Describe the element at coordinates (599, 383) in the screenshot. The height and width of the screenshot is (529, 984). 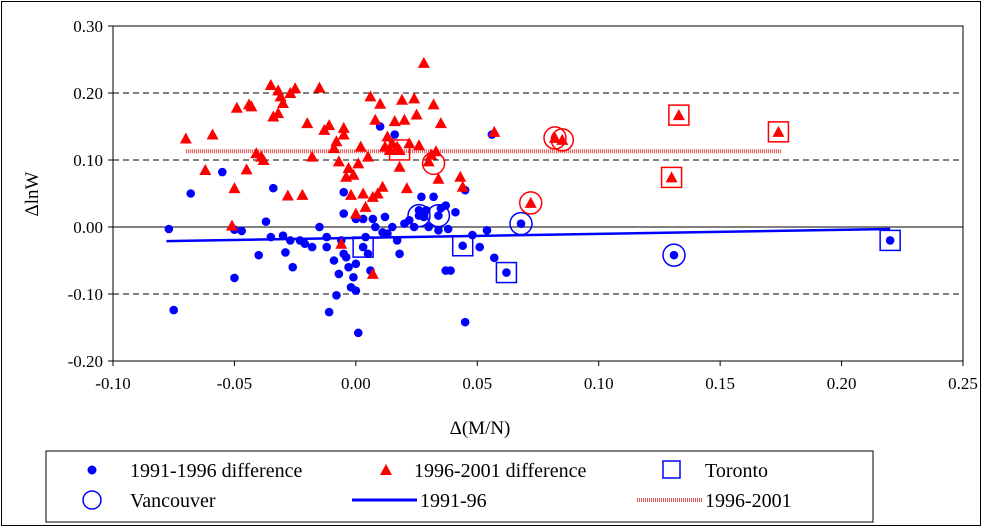
I see `x-tick-label: 0.10` at that location.